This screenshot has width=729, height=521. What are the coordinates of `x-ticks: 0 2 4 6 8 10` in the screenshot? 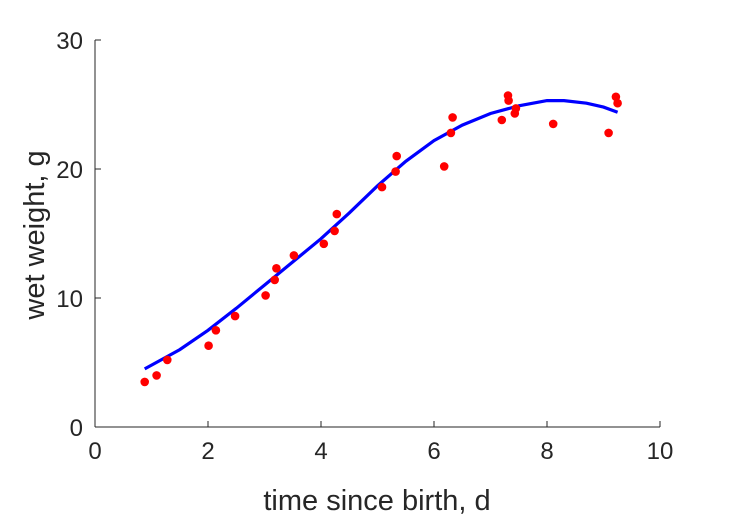 It's located at (380, 443).